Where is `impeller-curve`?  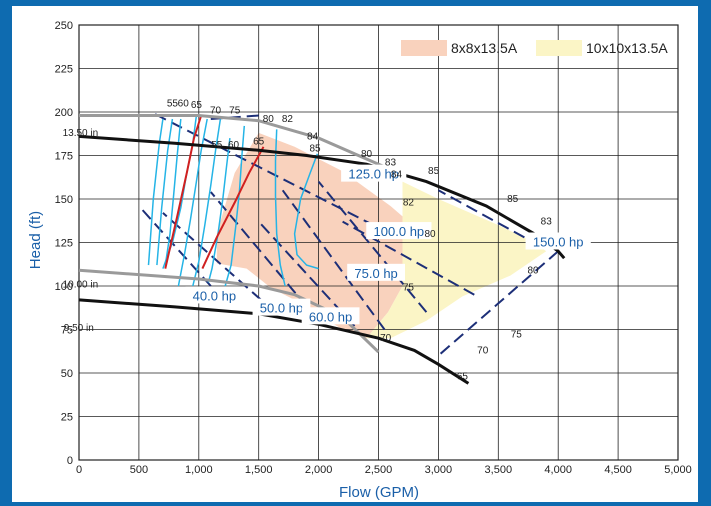
impeller-curve is located at coordinates (274, 341).